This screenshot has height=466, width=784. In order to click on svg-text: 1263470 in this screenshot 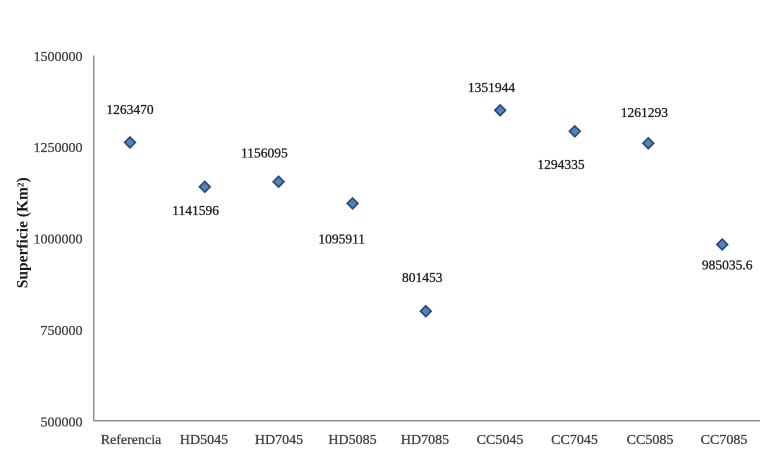, I will do `click(130, 109)`.